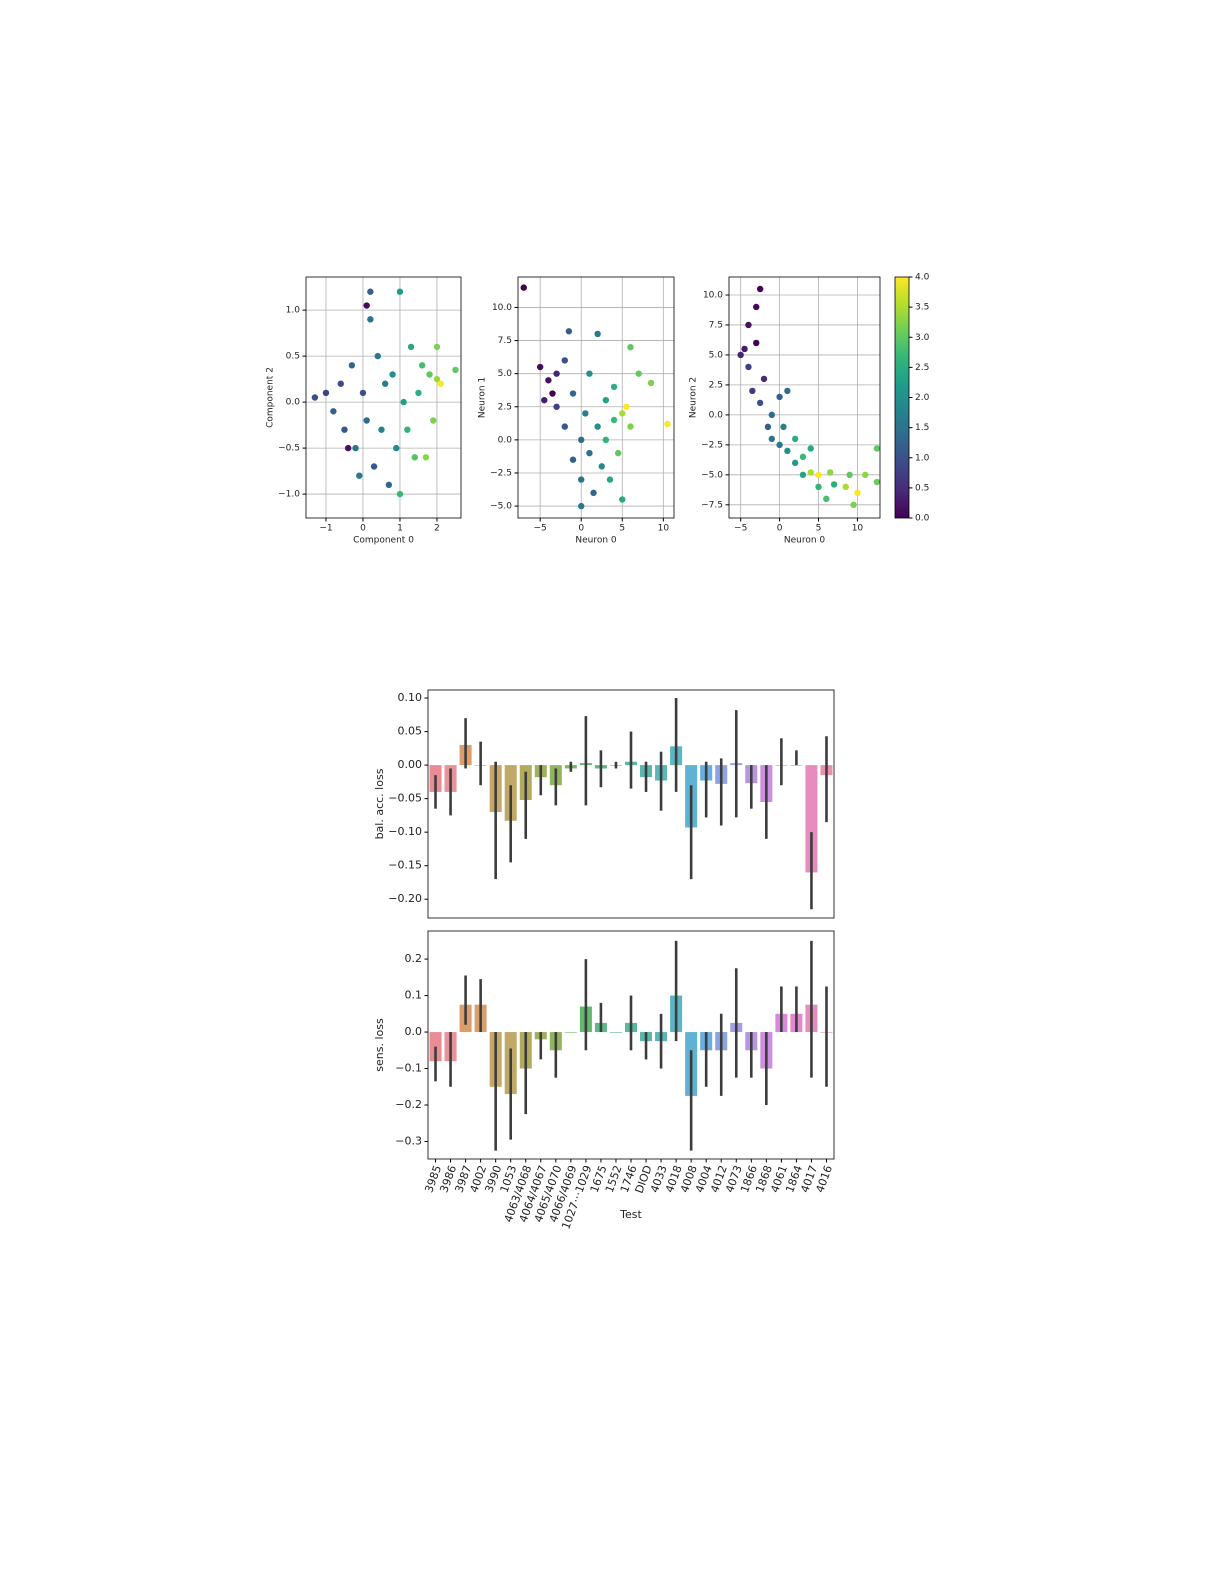  What do you see at coordinates (922, 428) in the screenshot?
I see `colorbar-tick-label: 1.5` at bounding box center [922, 428].